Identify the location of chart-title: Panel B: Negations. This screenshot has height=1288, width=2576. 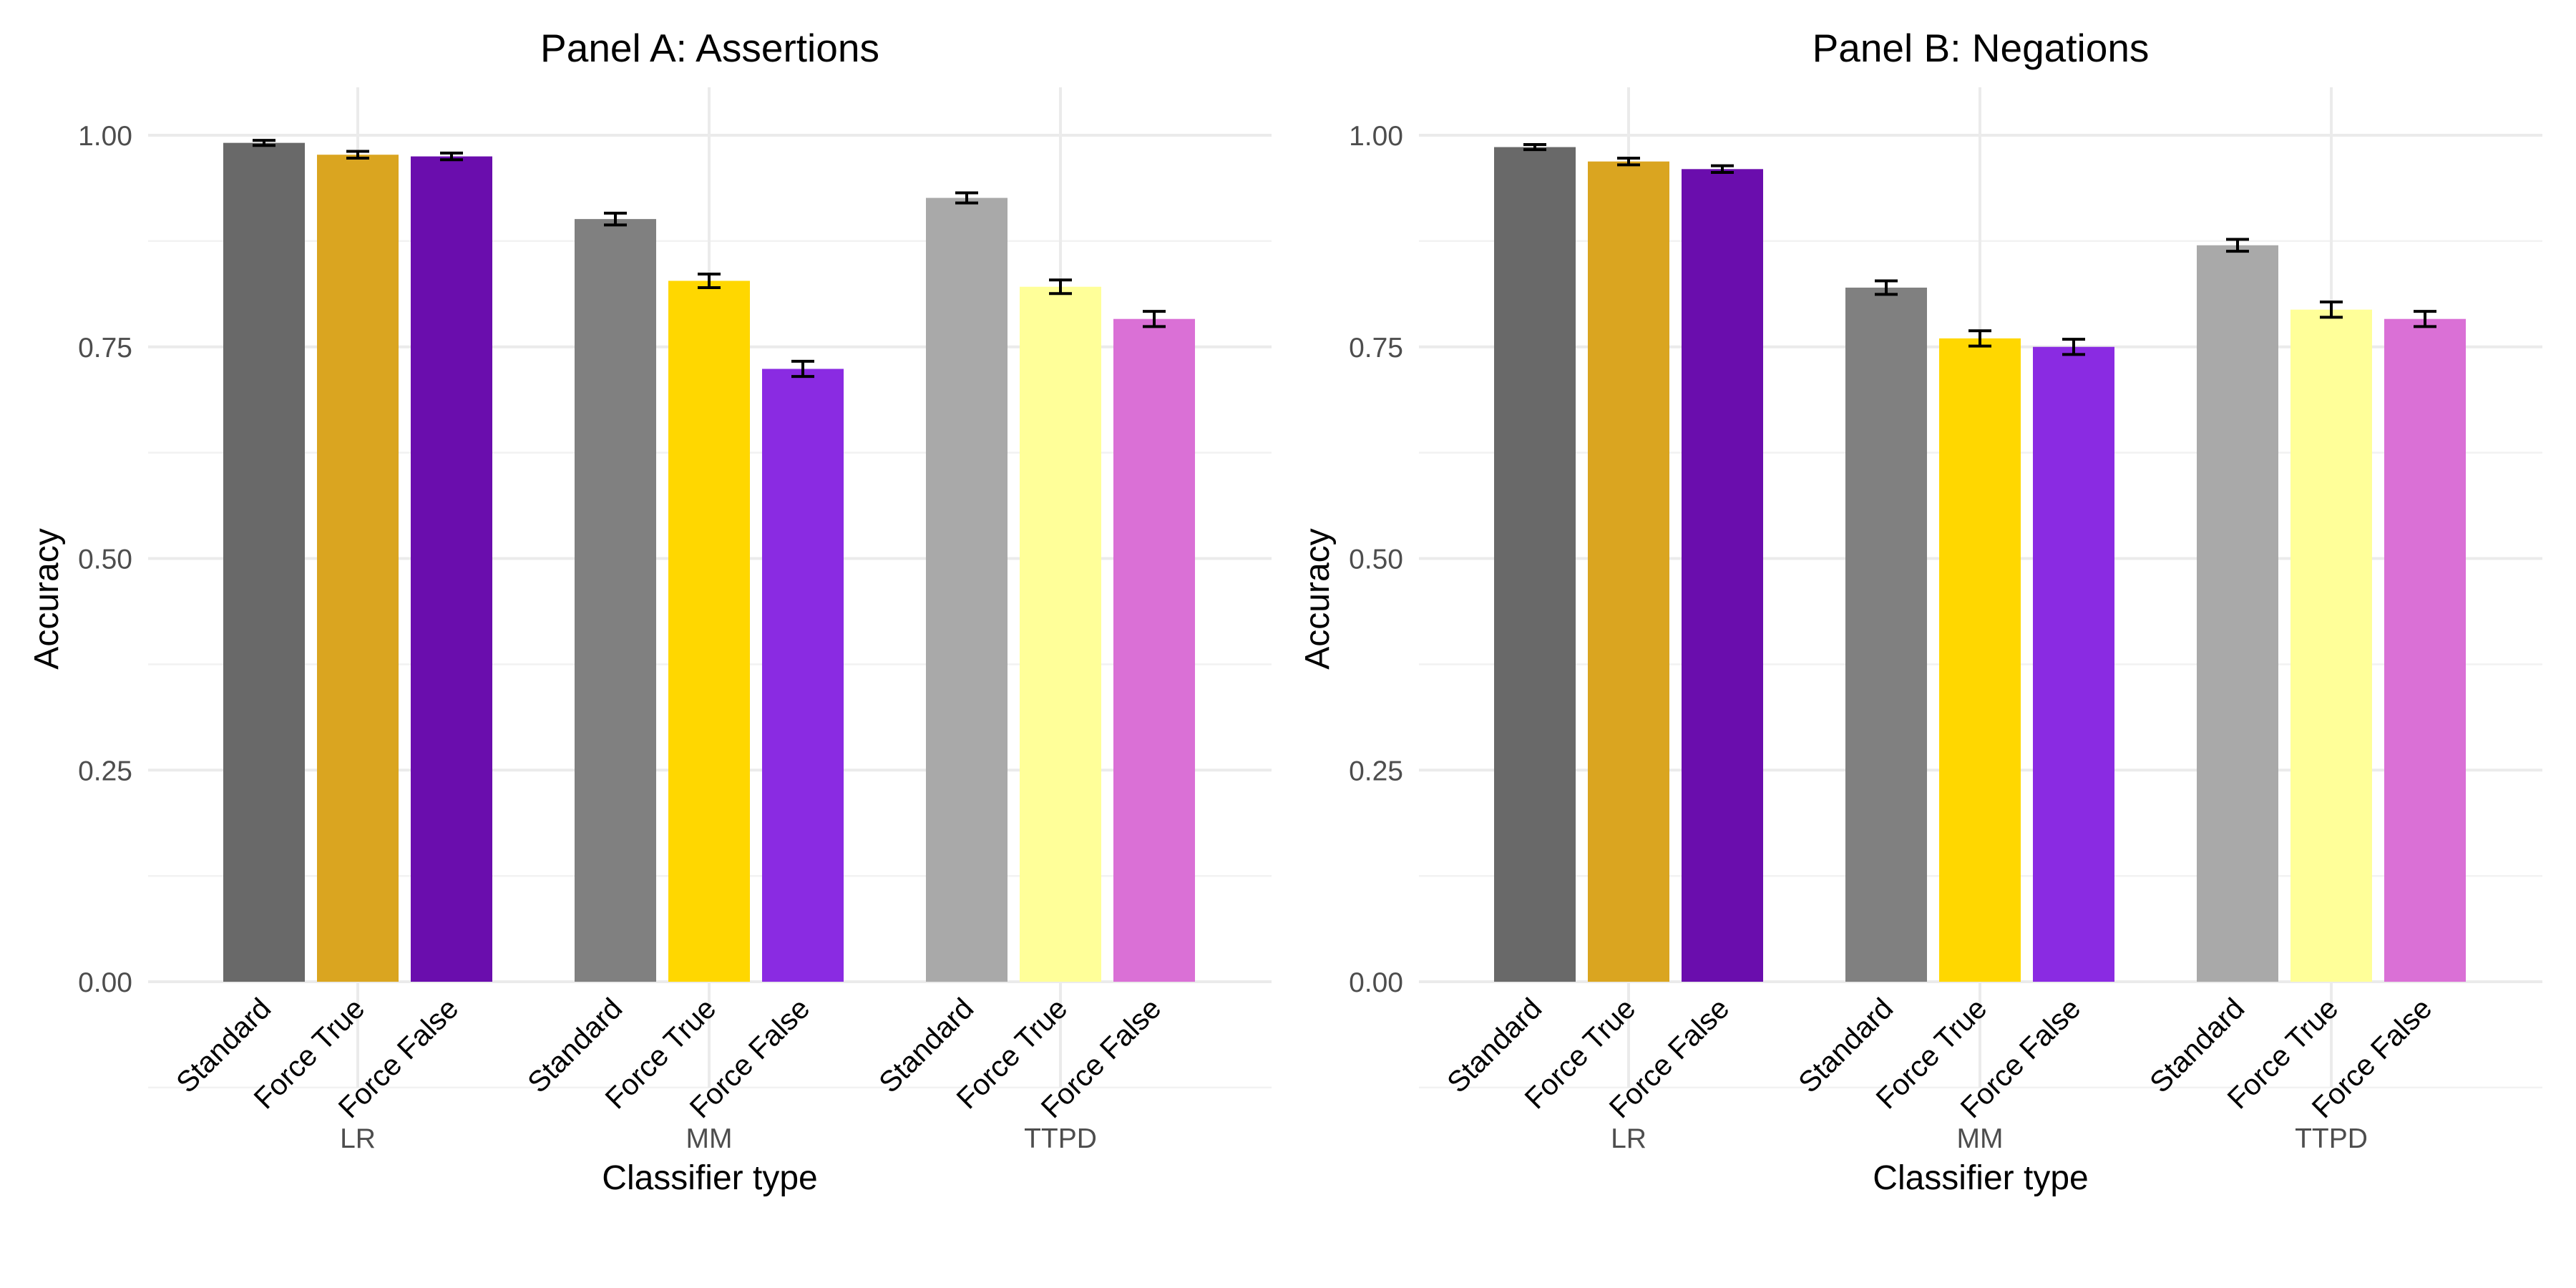
(1981, 48).